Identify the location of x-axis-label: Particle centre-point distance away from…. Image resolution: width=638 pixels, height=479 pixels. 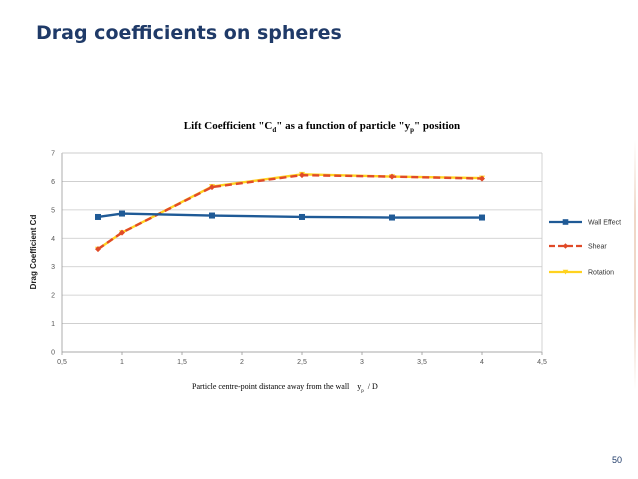
(285, 388).